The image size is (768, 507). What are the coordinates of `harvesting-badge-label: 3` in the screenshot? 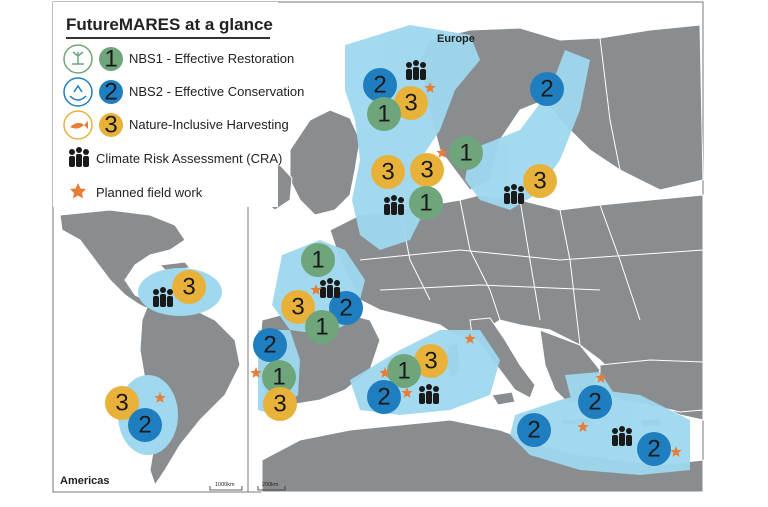 It's located at (110, 125).